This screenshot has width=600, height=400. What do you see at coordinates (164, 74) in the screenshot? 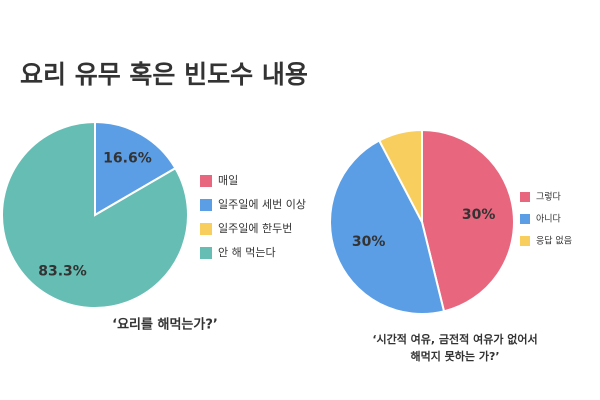
I see `page-title: 요리 유무 혹은 빈도수 내용` at bounding box center [164, 74].